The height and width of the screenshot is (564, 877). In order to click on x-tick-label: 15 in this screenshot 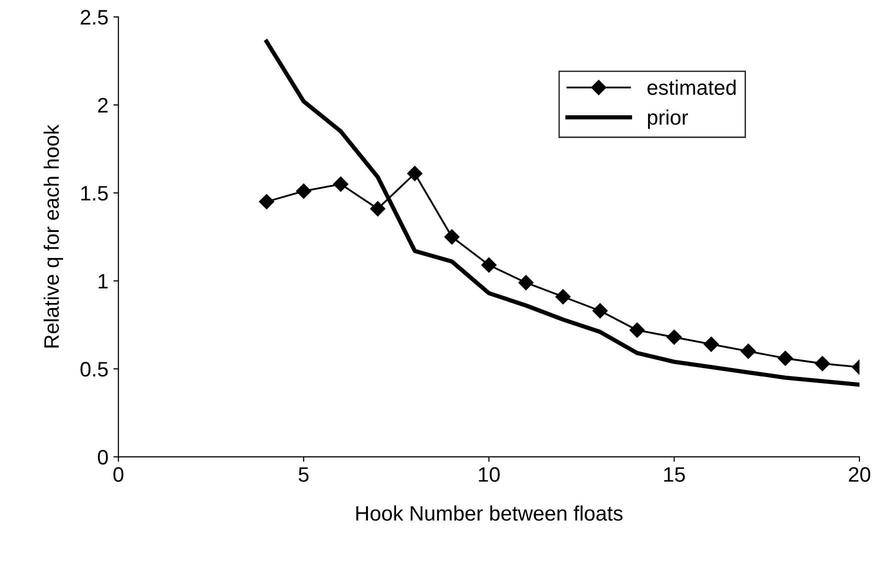, I will do `click(674, 474)`.